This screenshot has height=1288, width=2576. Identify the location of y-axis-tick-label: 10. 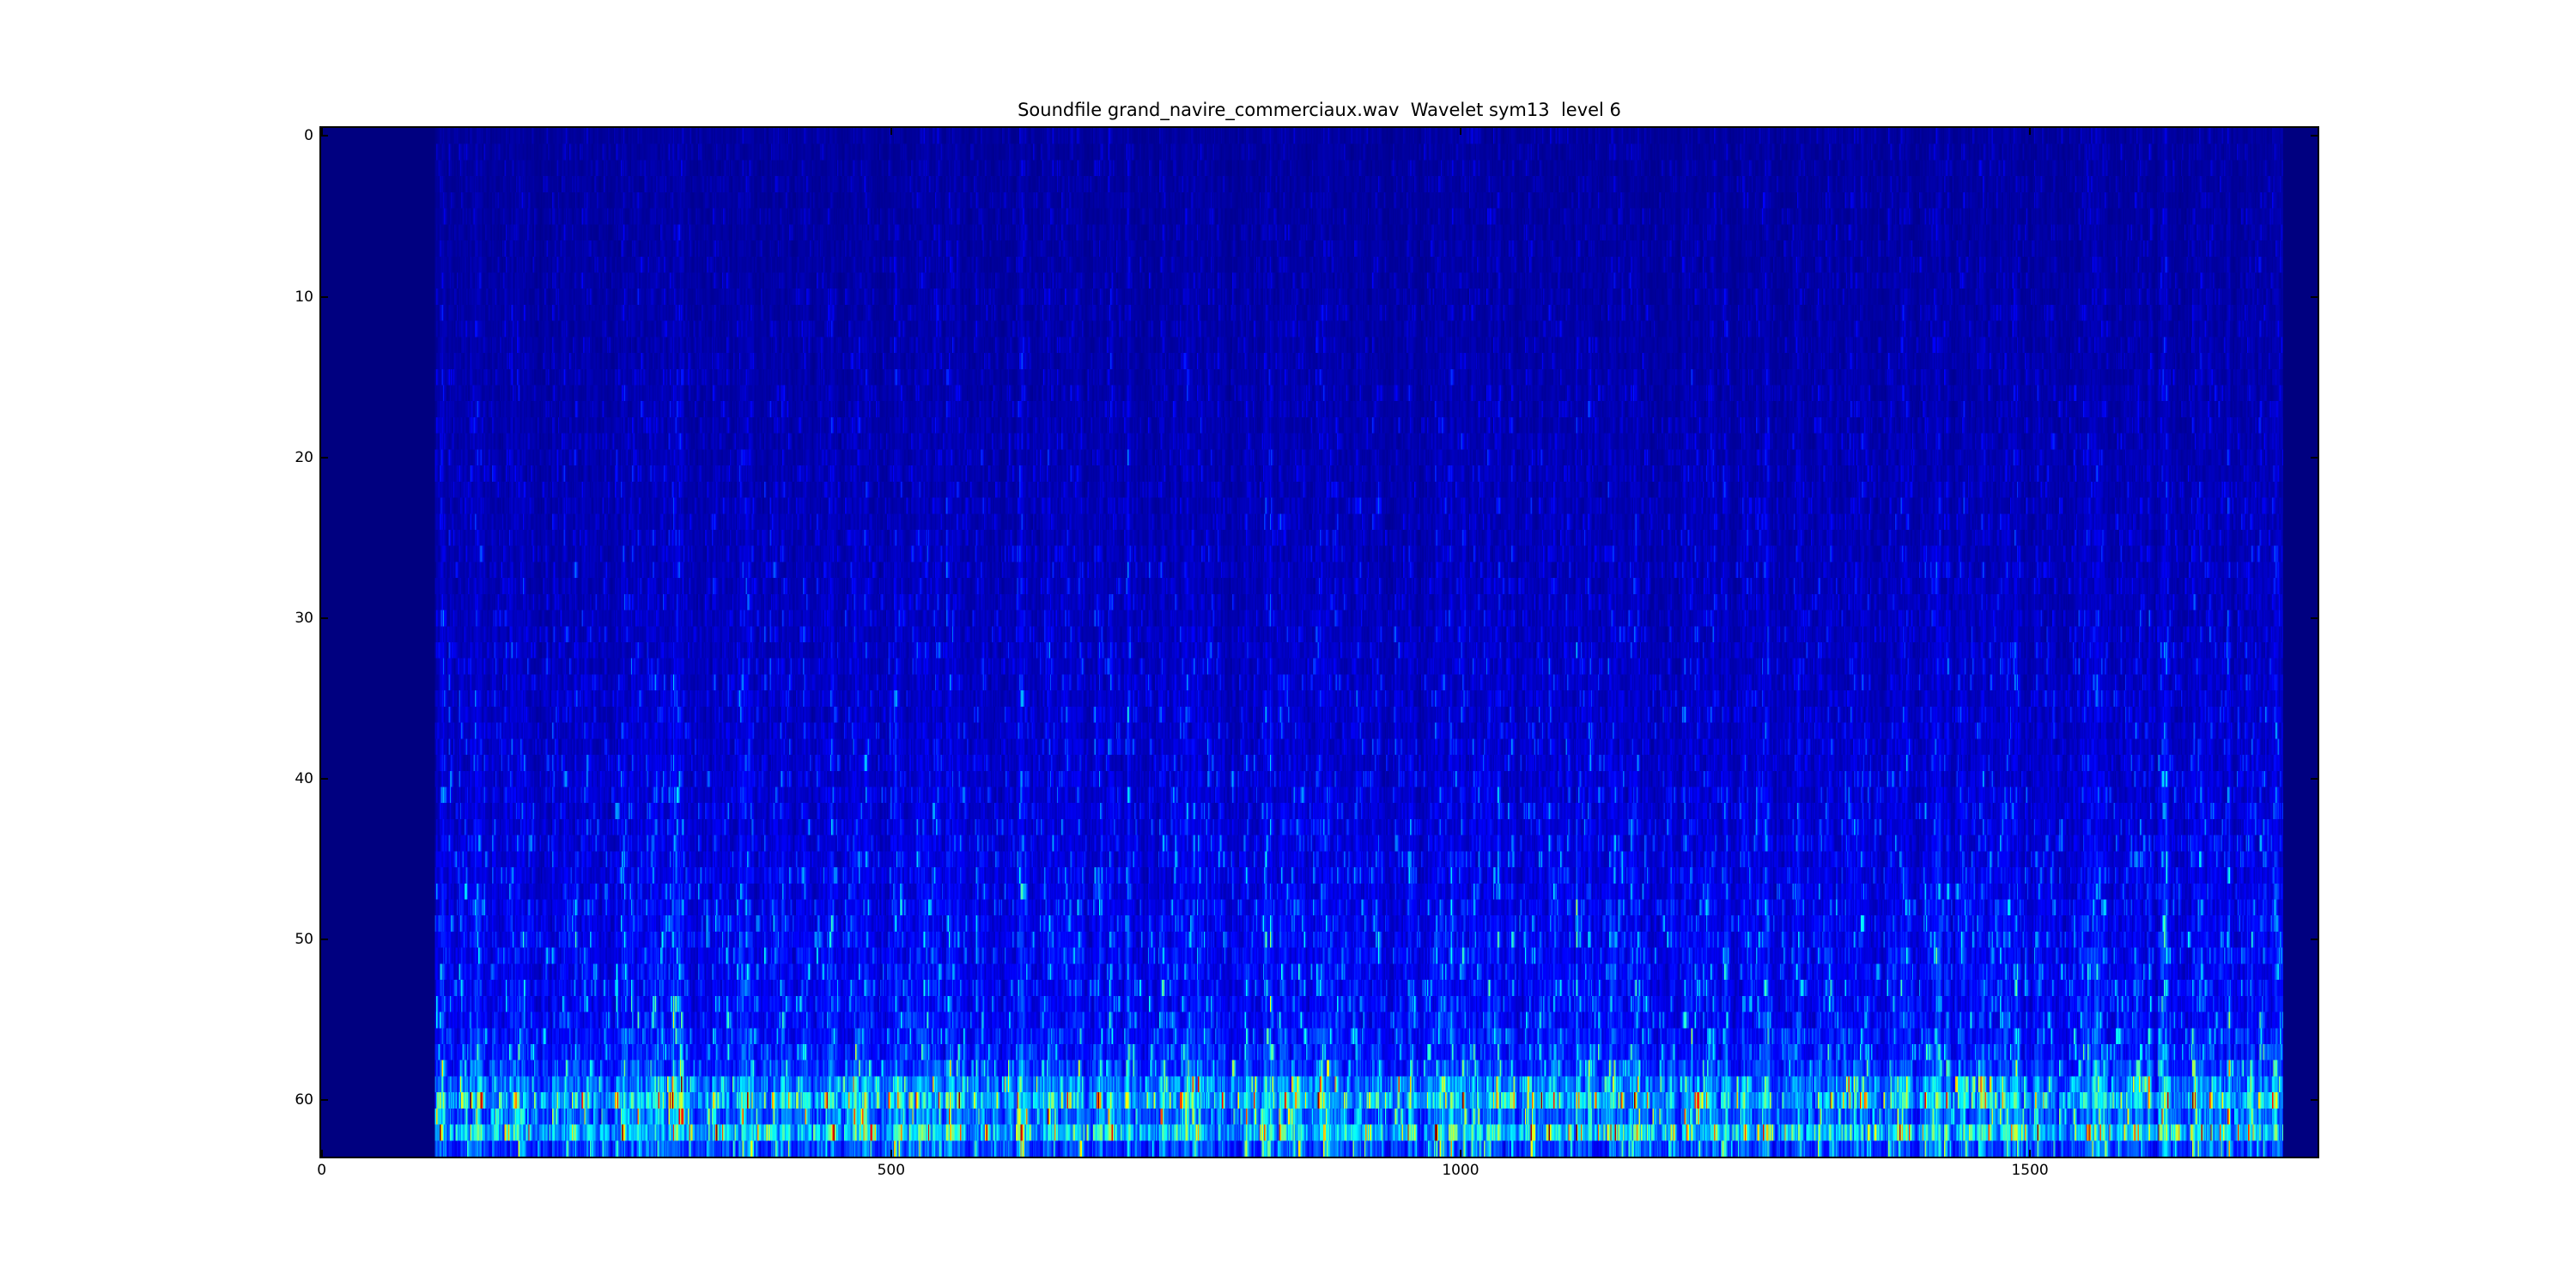
(304, 297).